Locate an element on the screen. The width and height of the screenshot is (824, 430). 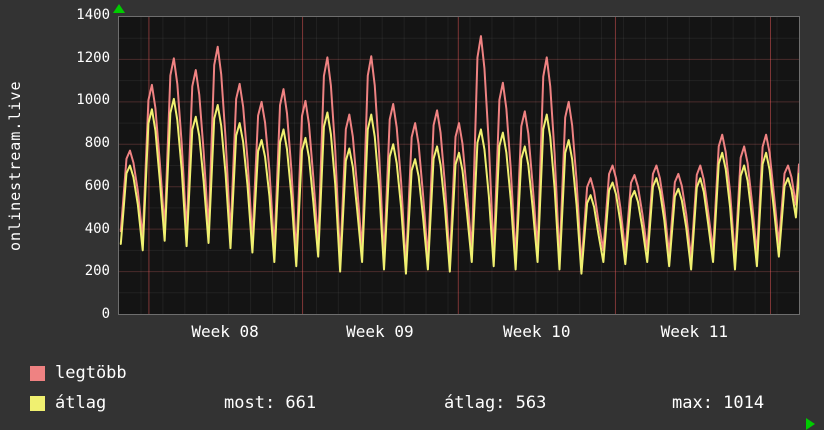
y-axis-label: 1400 is located at coordinates (93, 15).